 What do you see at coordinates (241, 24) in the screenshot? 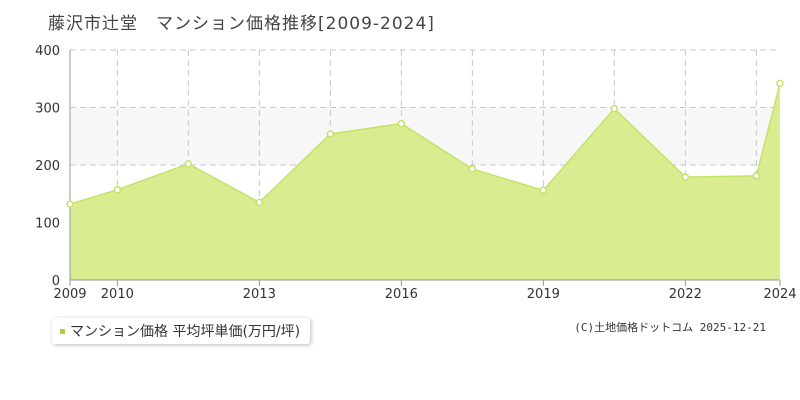
I see `chart-title: 藤沢市辻堂 マンション価格推移[2009-2024]` at bounding box center [241, 24].